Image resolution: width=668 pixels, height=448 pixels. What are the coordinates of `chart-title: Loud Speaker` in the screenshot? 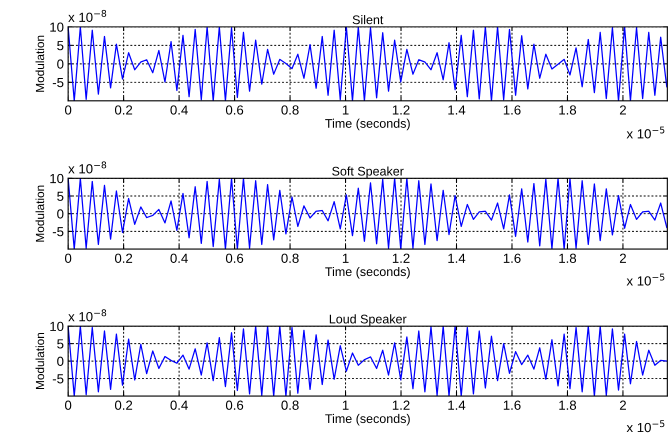 It's located at (368, 320).